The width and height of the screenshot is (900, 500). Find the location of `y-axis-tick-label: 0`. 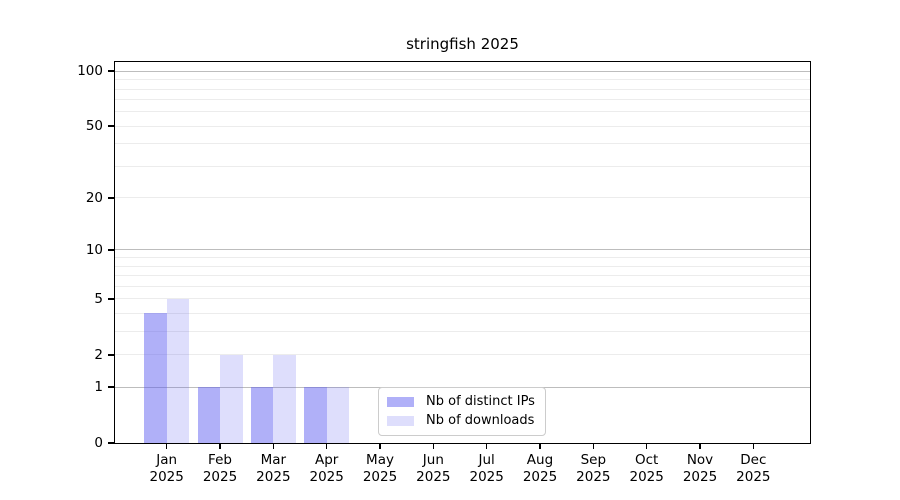

y-axis-tick-label: 0 is located at coordinates (98, 443).